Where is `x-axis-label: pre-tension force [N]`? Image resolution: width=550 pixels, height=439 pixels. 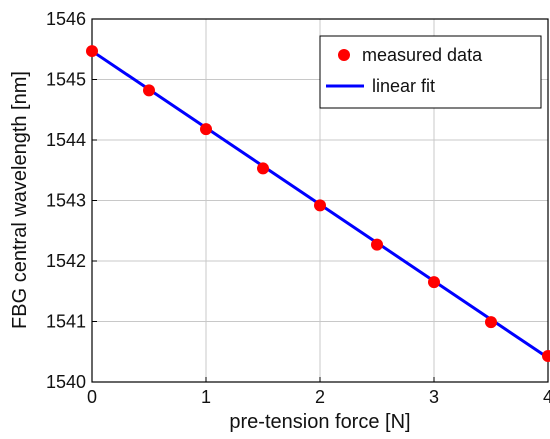
x-axis-label: pre-tension force [N] is located at coordinates (319, 422).